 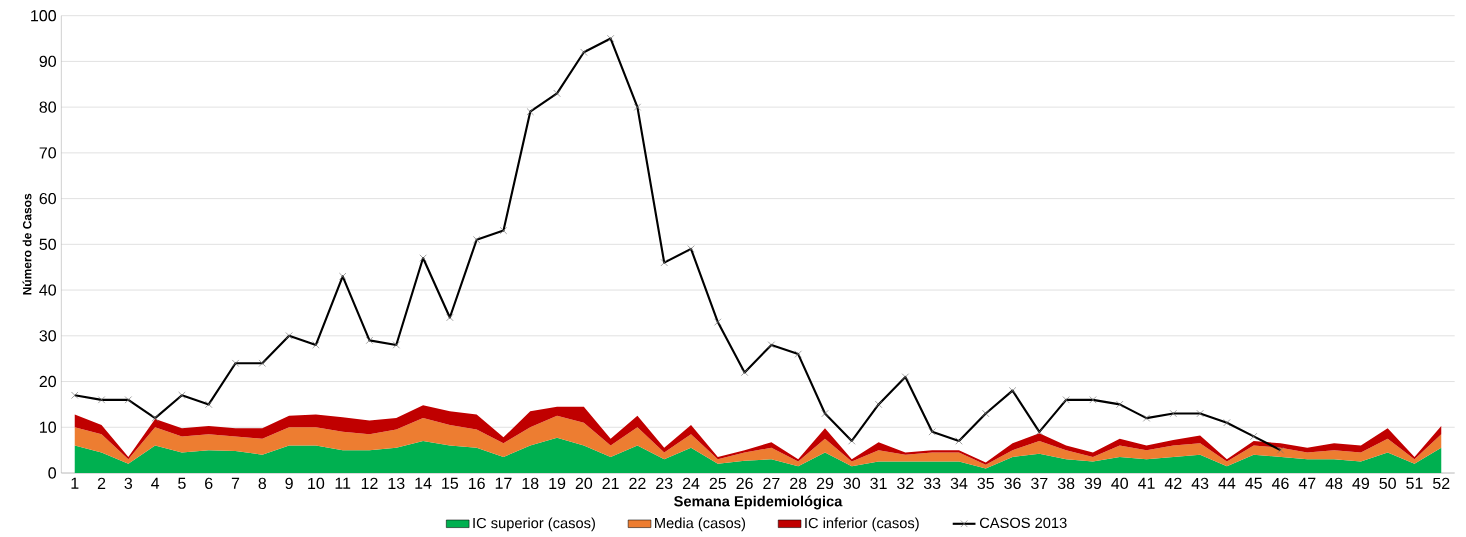 I want to click on x-tick-label: 23, so click(x=664, y=483).